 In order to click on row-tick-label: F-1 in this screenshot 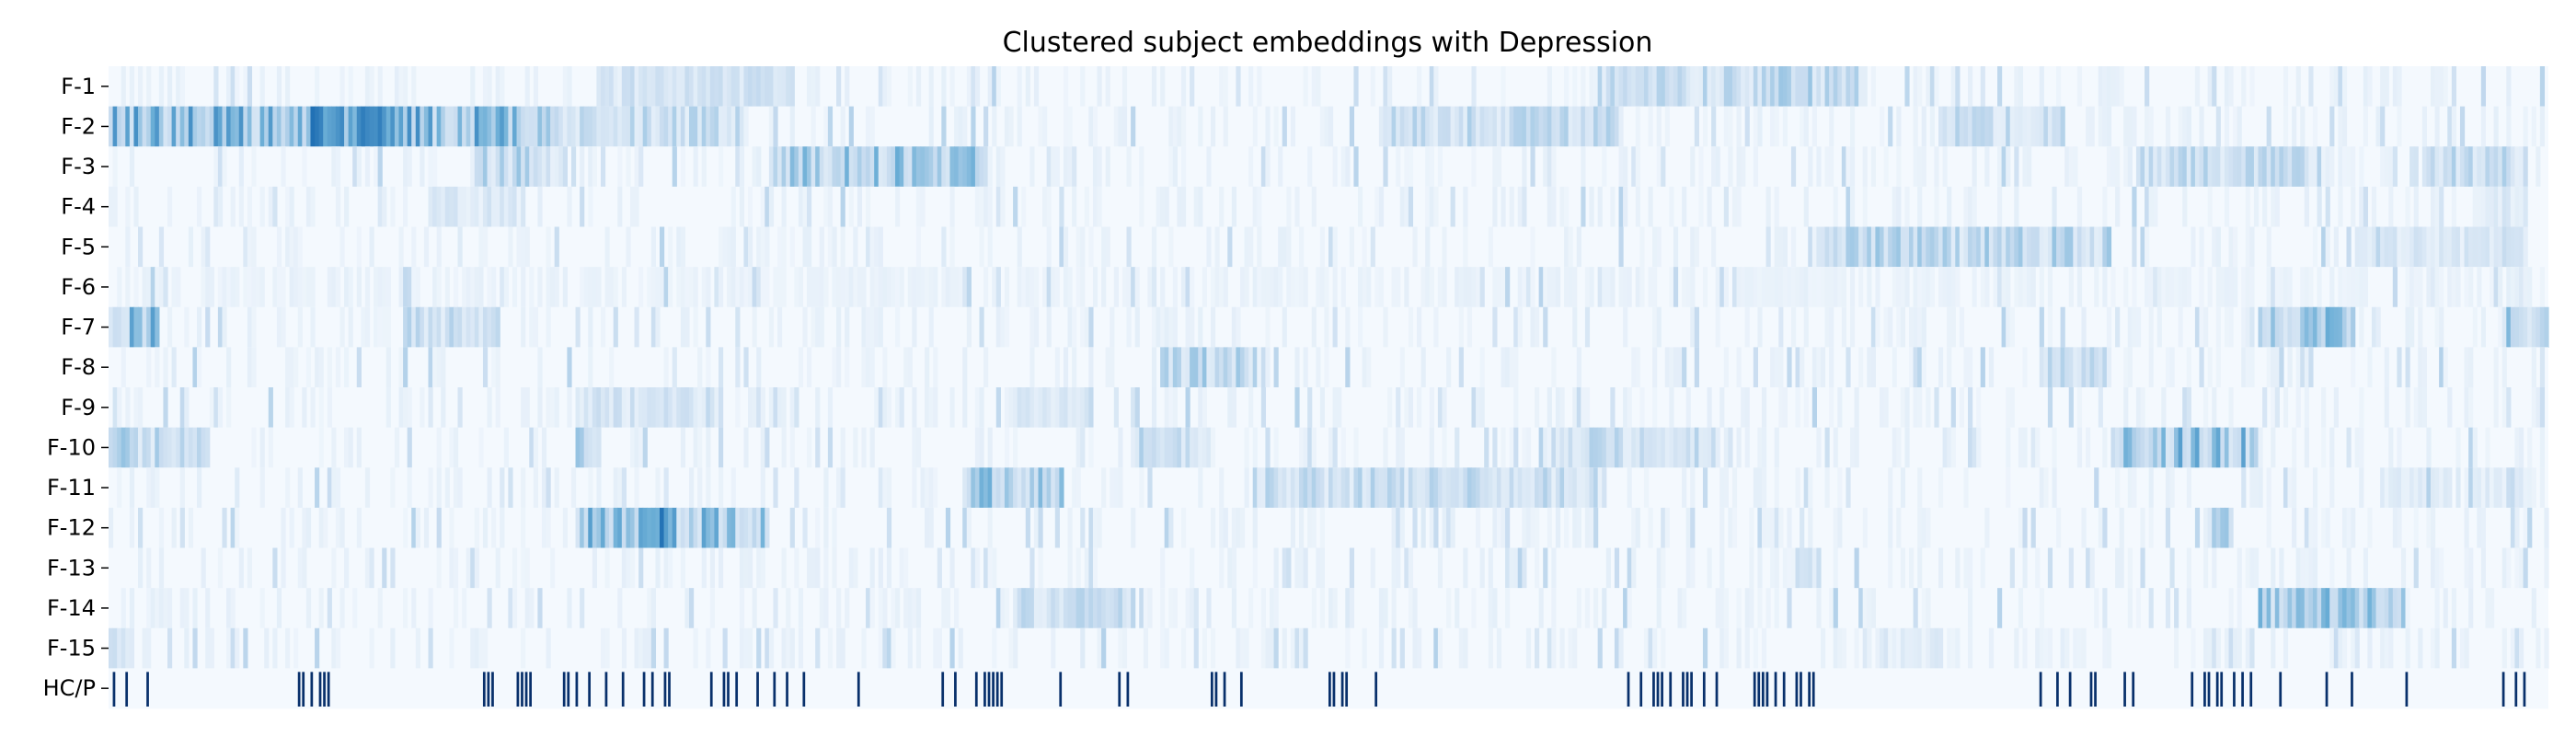, I will do `click(78, 86)`.